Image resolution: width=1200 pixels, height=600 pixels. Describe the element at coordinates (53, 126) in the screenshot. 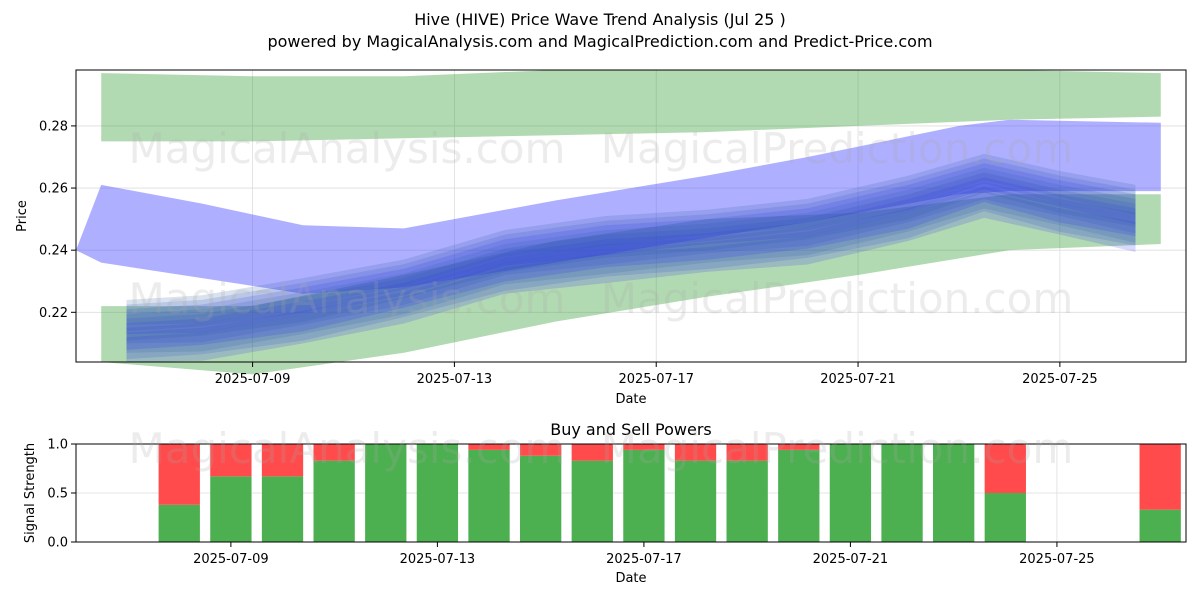

I see `price-y-tick-label: 0.28` at that location.